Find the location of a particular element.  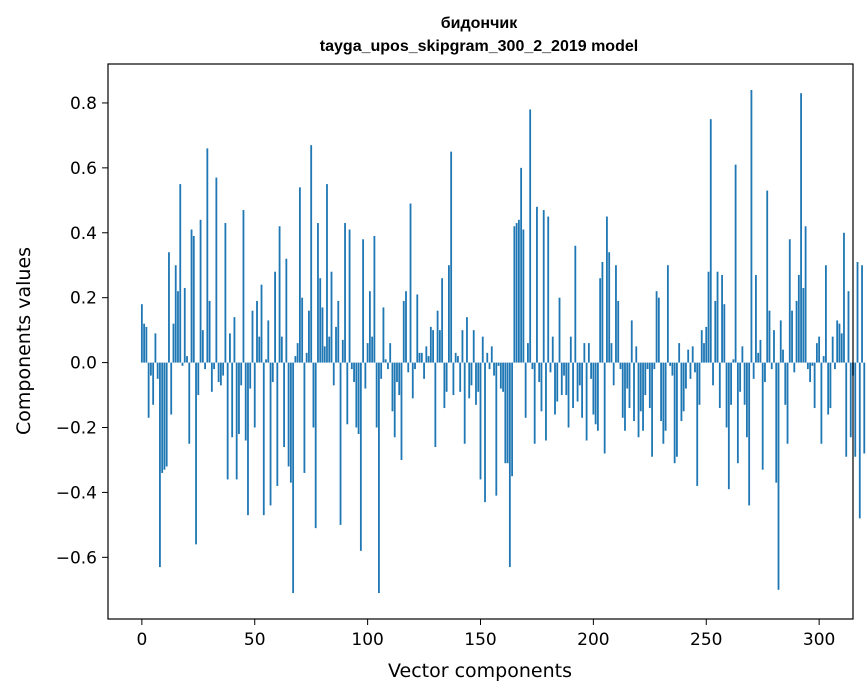

y-tick-label: −0.6 is located at coordinates (76, 558).